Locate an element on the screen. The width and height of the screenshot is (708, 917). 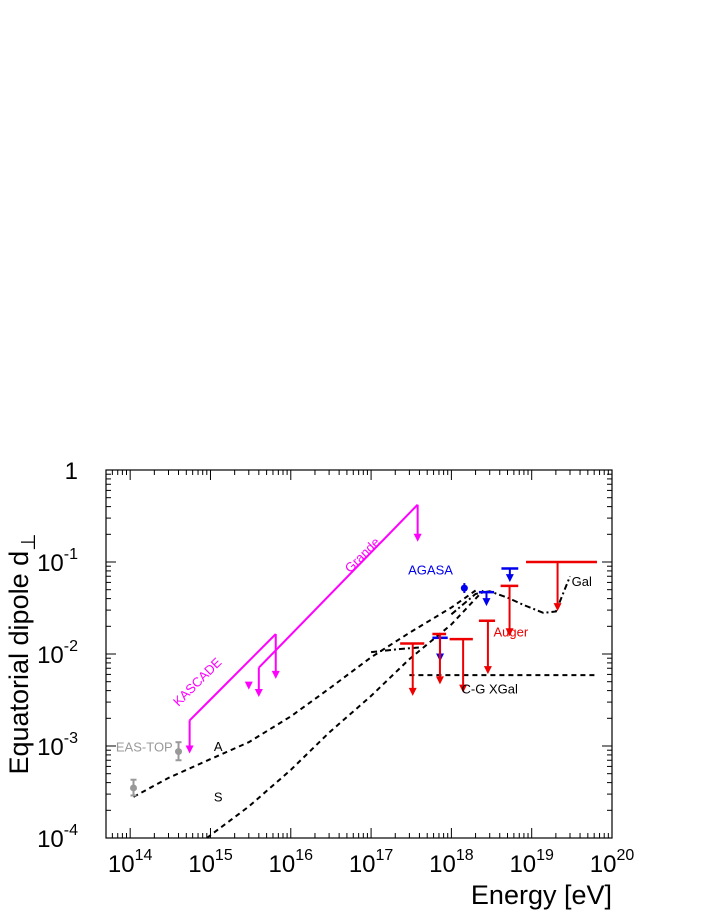
auger-limit-arrow-3-head is located at coordinates (487, 670).